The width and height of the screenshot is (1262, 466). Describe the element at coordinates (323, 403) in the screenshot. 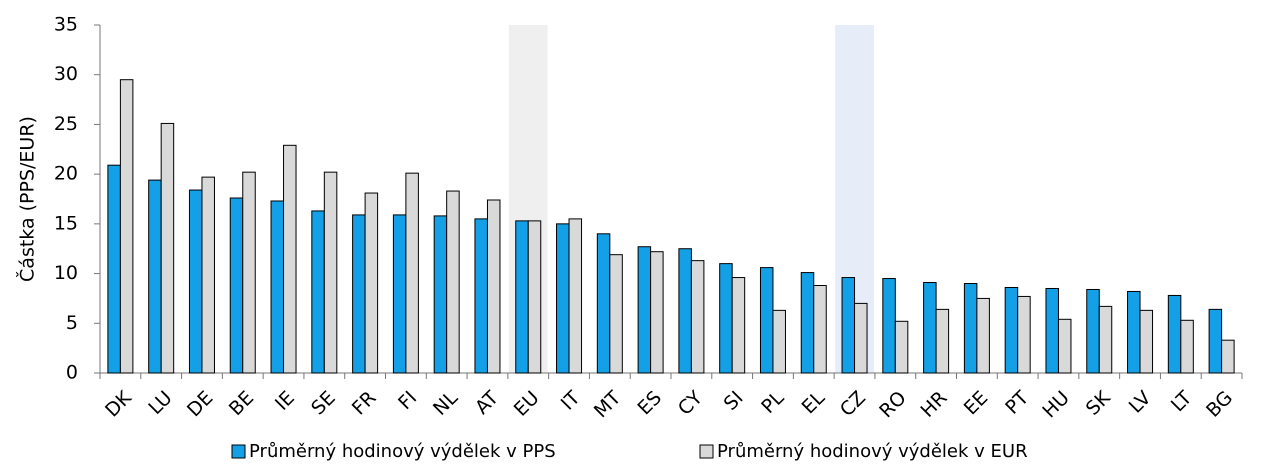

I see `x-tick-label: SE` at that location.